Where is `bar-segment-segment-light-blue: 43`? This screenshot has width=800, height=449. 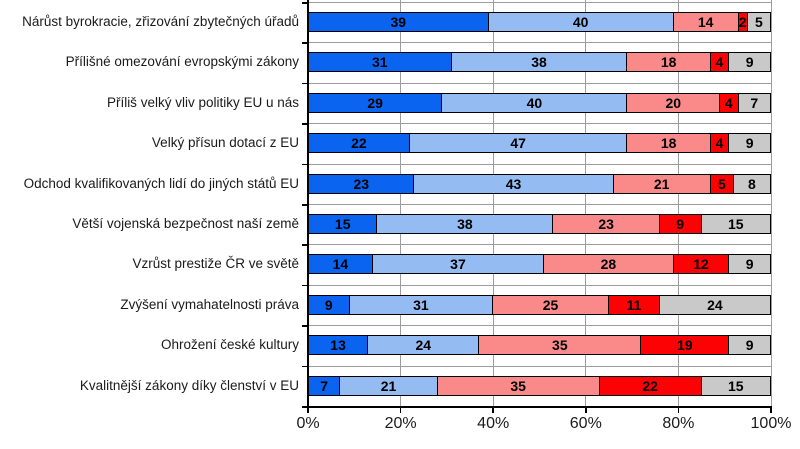
bar-segment-segment-light-blue: 43 is located at coordinates (514, 183).